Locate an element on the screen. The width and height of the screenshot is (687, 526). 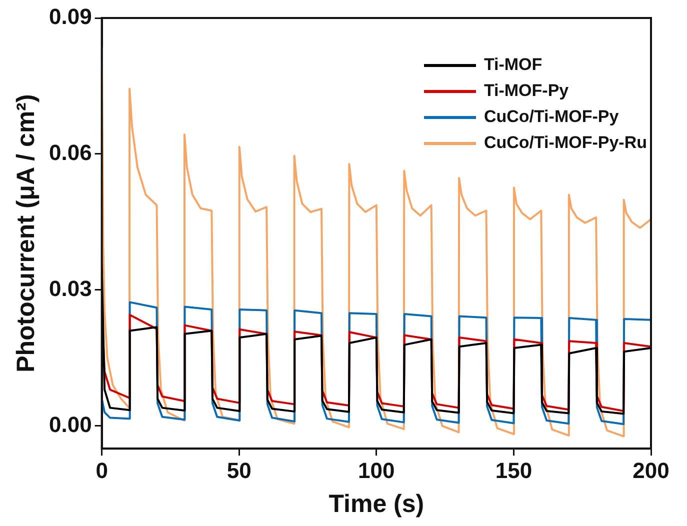
legend-label: Ti-MOF is located at coordinates (513, 65).